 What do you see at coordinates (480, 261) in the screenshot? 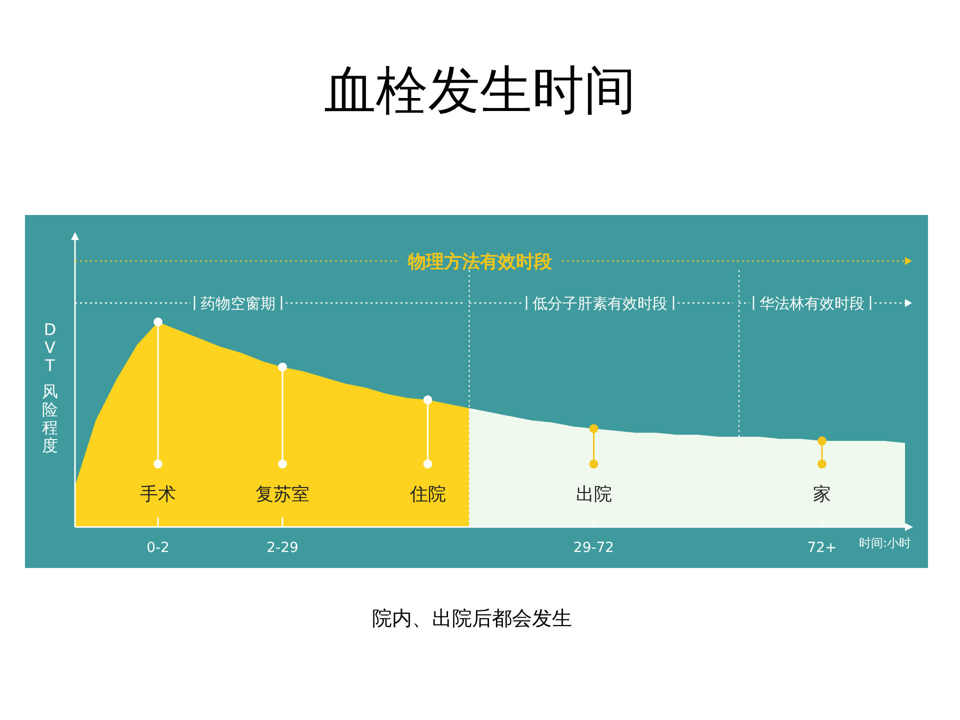
I see `text: 物理方法有效时段` at bounding box center [480, 261].